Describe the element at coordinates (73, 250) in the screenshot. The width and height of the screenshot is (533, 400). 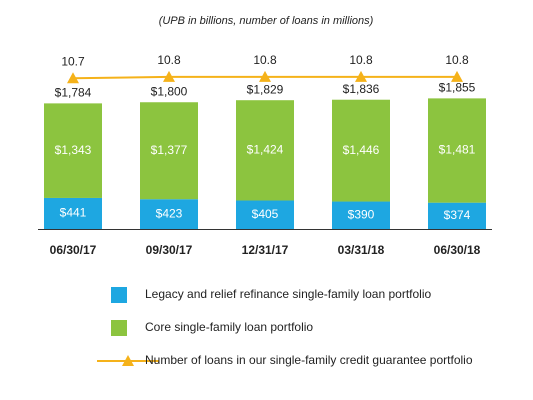
I see `x-tick-label: 06/30/17` at that location.